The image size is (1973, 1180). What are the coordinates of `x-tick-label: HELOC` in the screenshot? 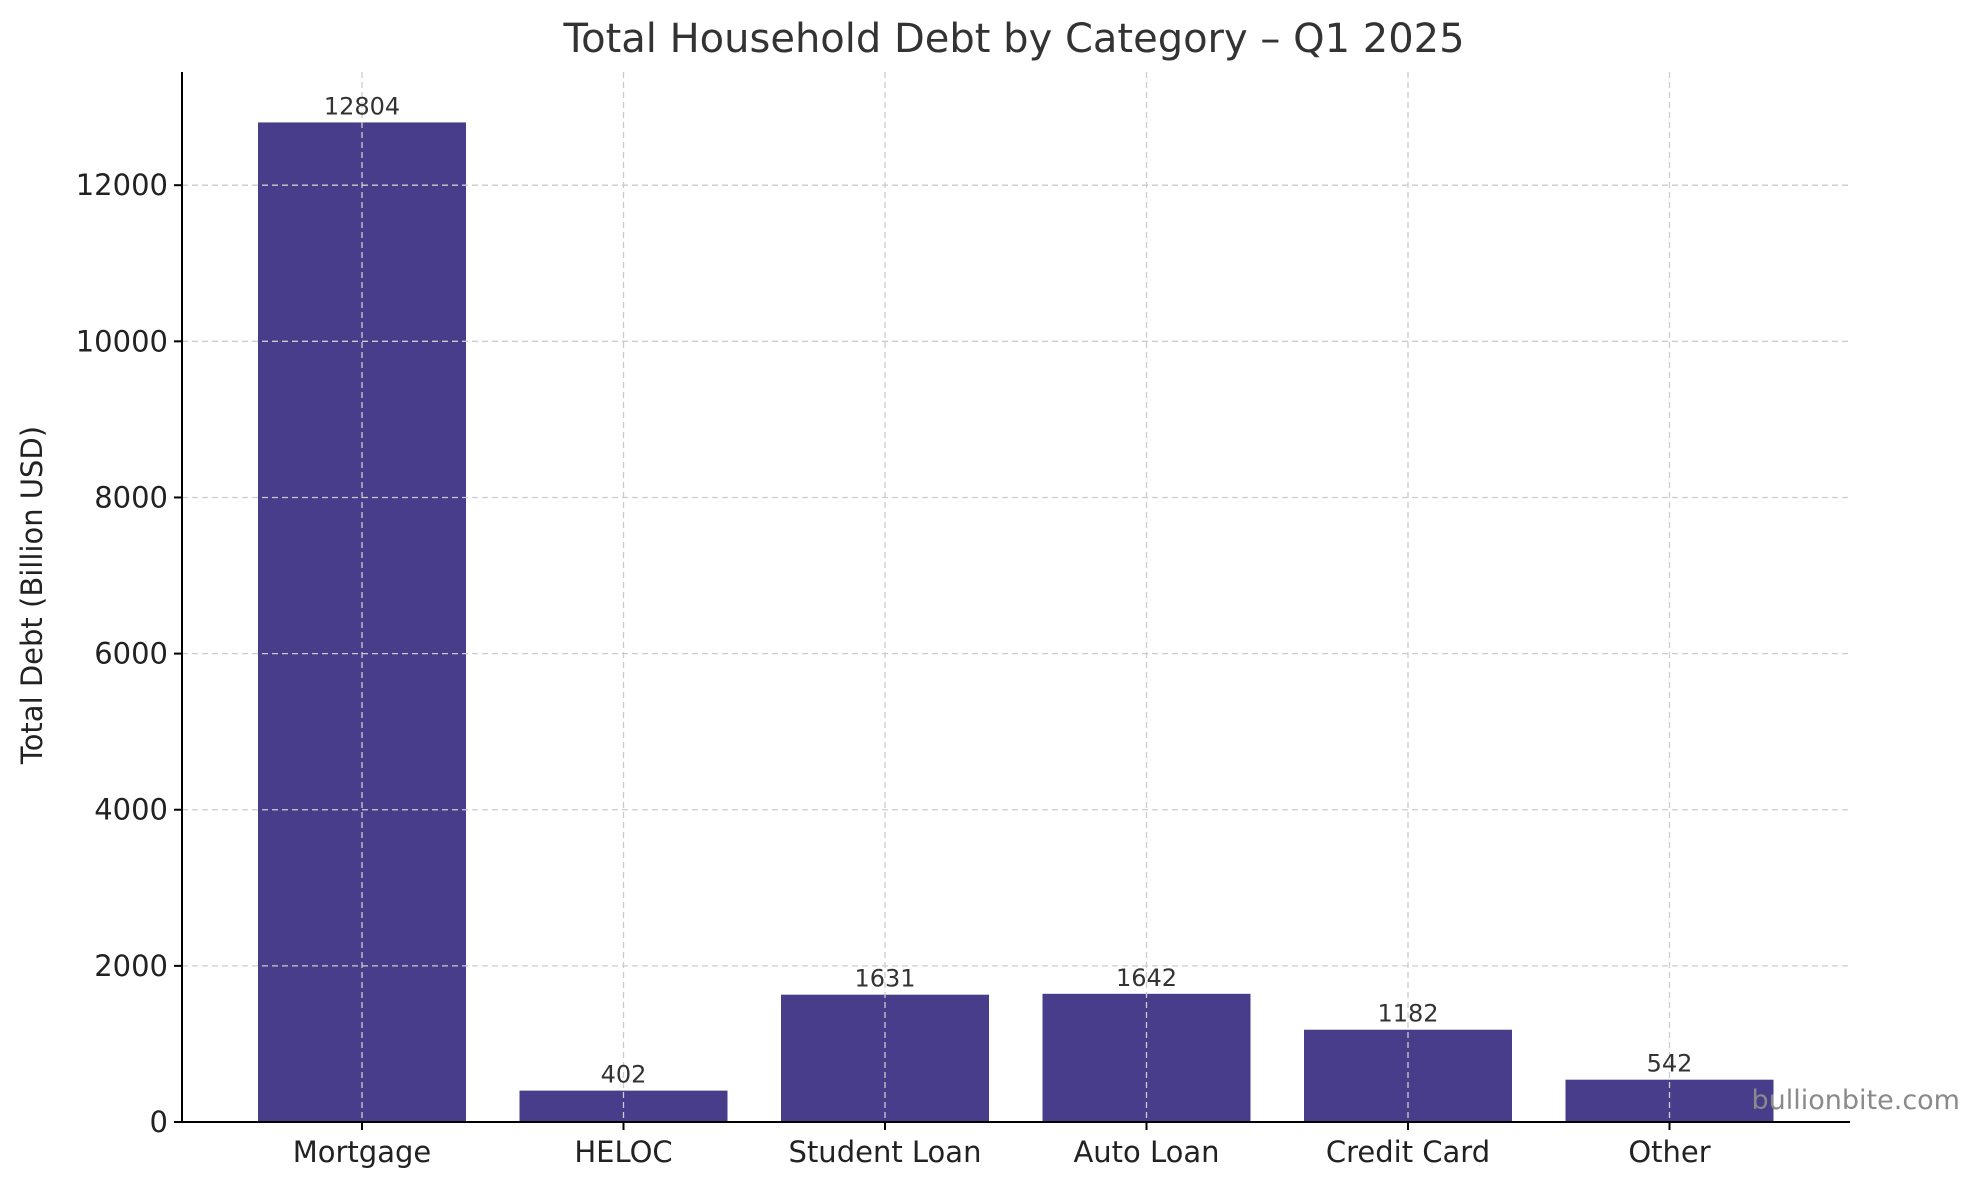 It's located at (623, 1152).